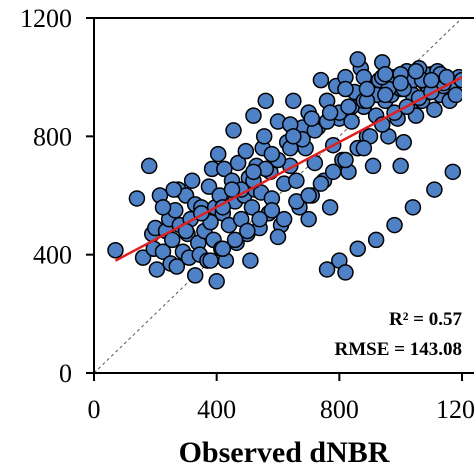 The image size is (474, 474). What do you see at coordinates (425, 319) in the screenshot?
I see `r-squared-label: R² = 0.57` at bounding box center [425, 319].